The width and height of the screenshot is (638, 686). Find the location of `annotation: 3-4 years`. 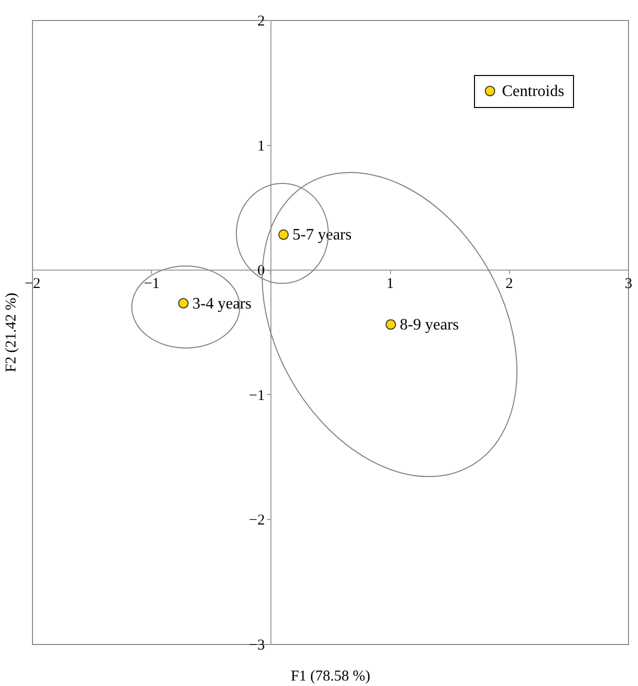

annotation: 3-4 years is located at coordinates (222, 303).